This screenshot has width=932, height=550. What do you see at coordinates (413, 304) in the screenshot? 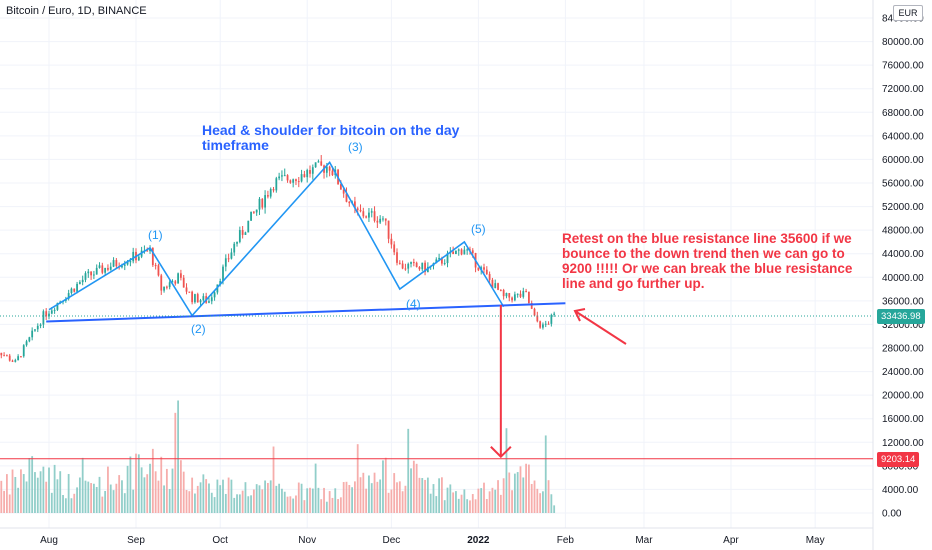
I see `pattern-point-4-label: (4)` at bounding box center [413, 304].